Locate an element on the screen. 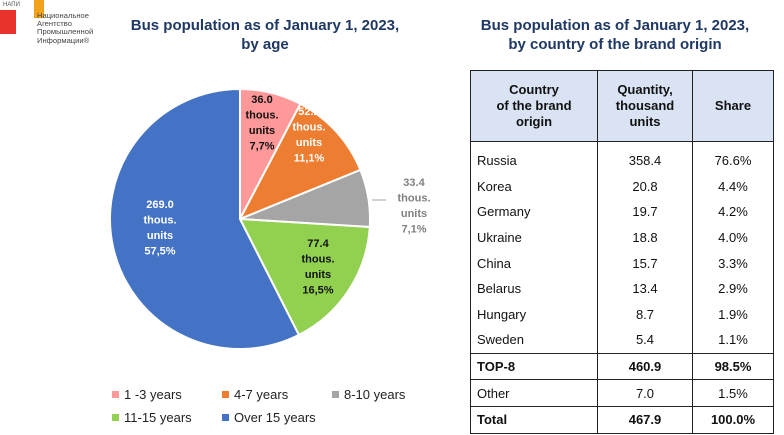  header-share-l1: Share is located at coordinates (733, 105).